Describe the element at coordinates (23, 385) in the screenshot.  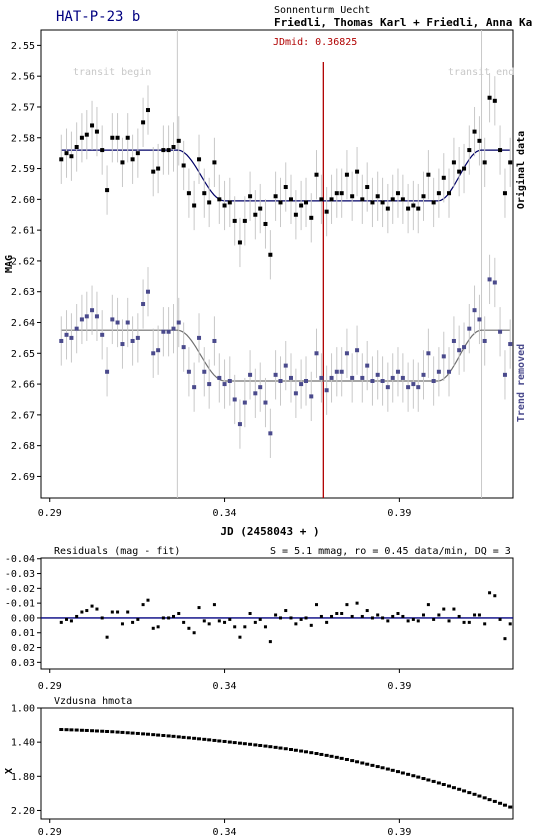
I see `y-tick-label: 2.66` at that location.